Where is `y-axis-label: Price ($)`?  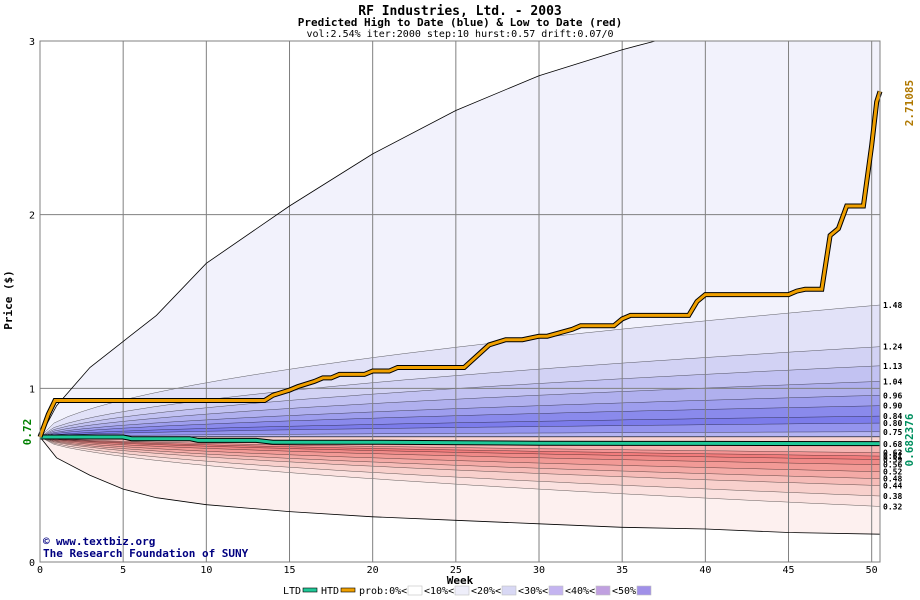 y-axis-label: Price ($) is located at coordinates (8, 300).